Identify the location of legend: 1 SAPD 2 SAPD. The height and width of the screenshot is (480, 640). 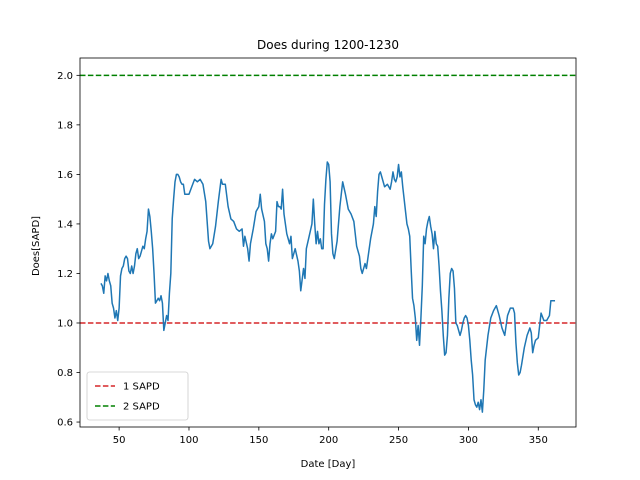
(137, 396).